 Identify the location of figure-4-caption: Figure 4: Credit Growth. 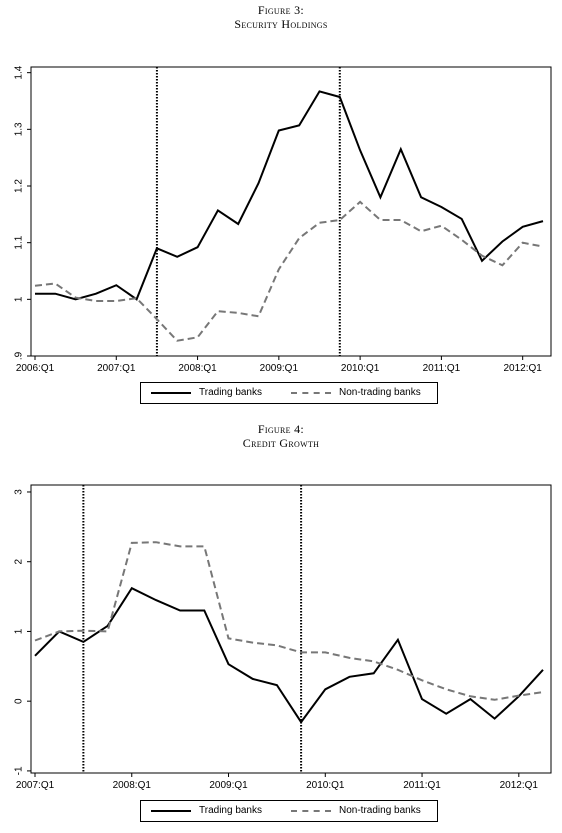
(281, 436).